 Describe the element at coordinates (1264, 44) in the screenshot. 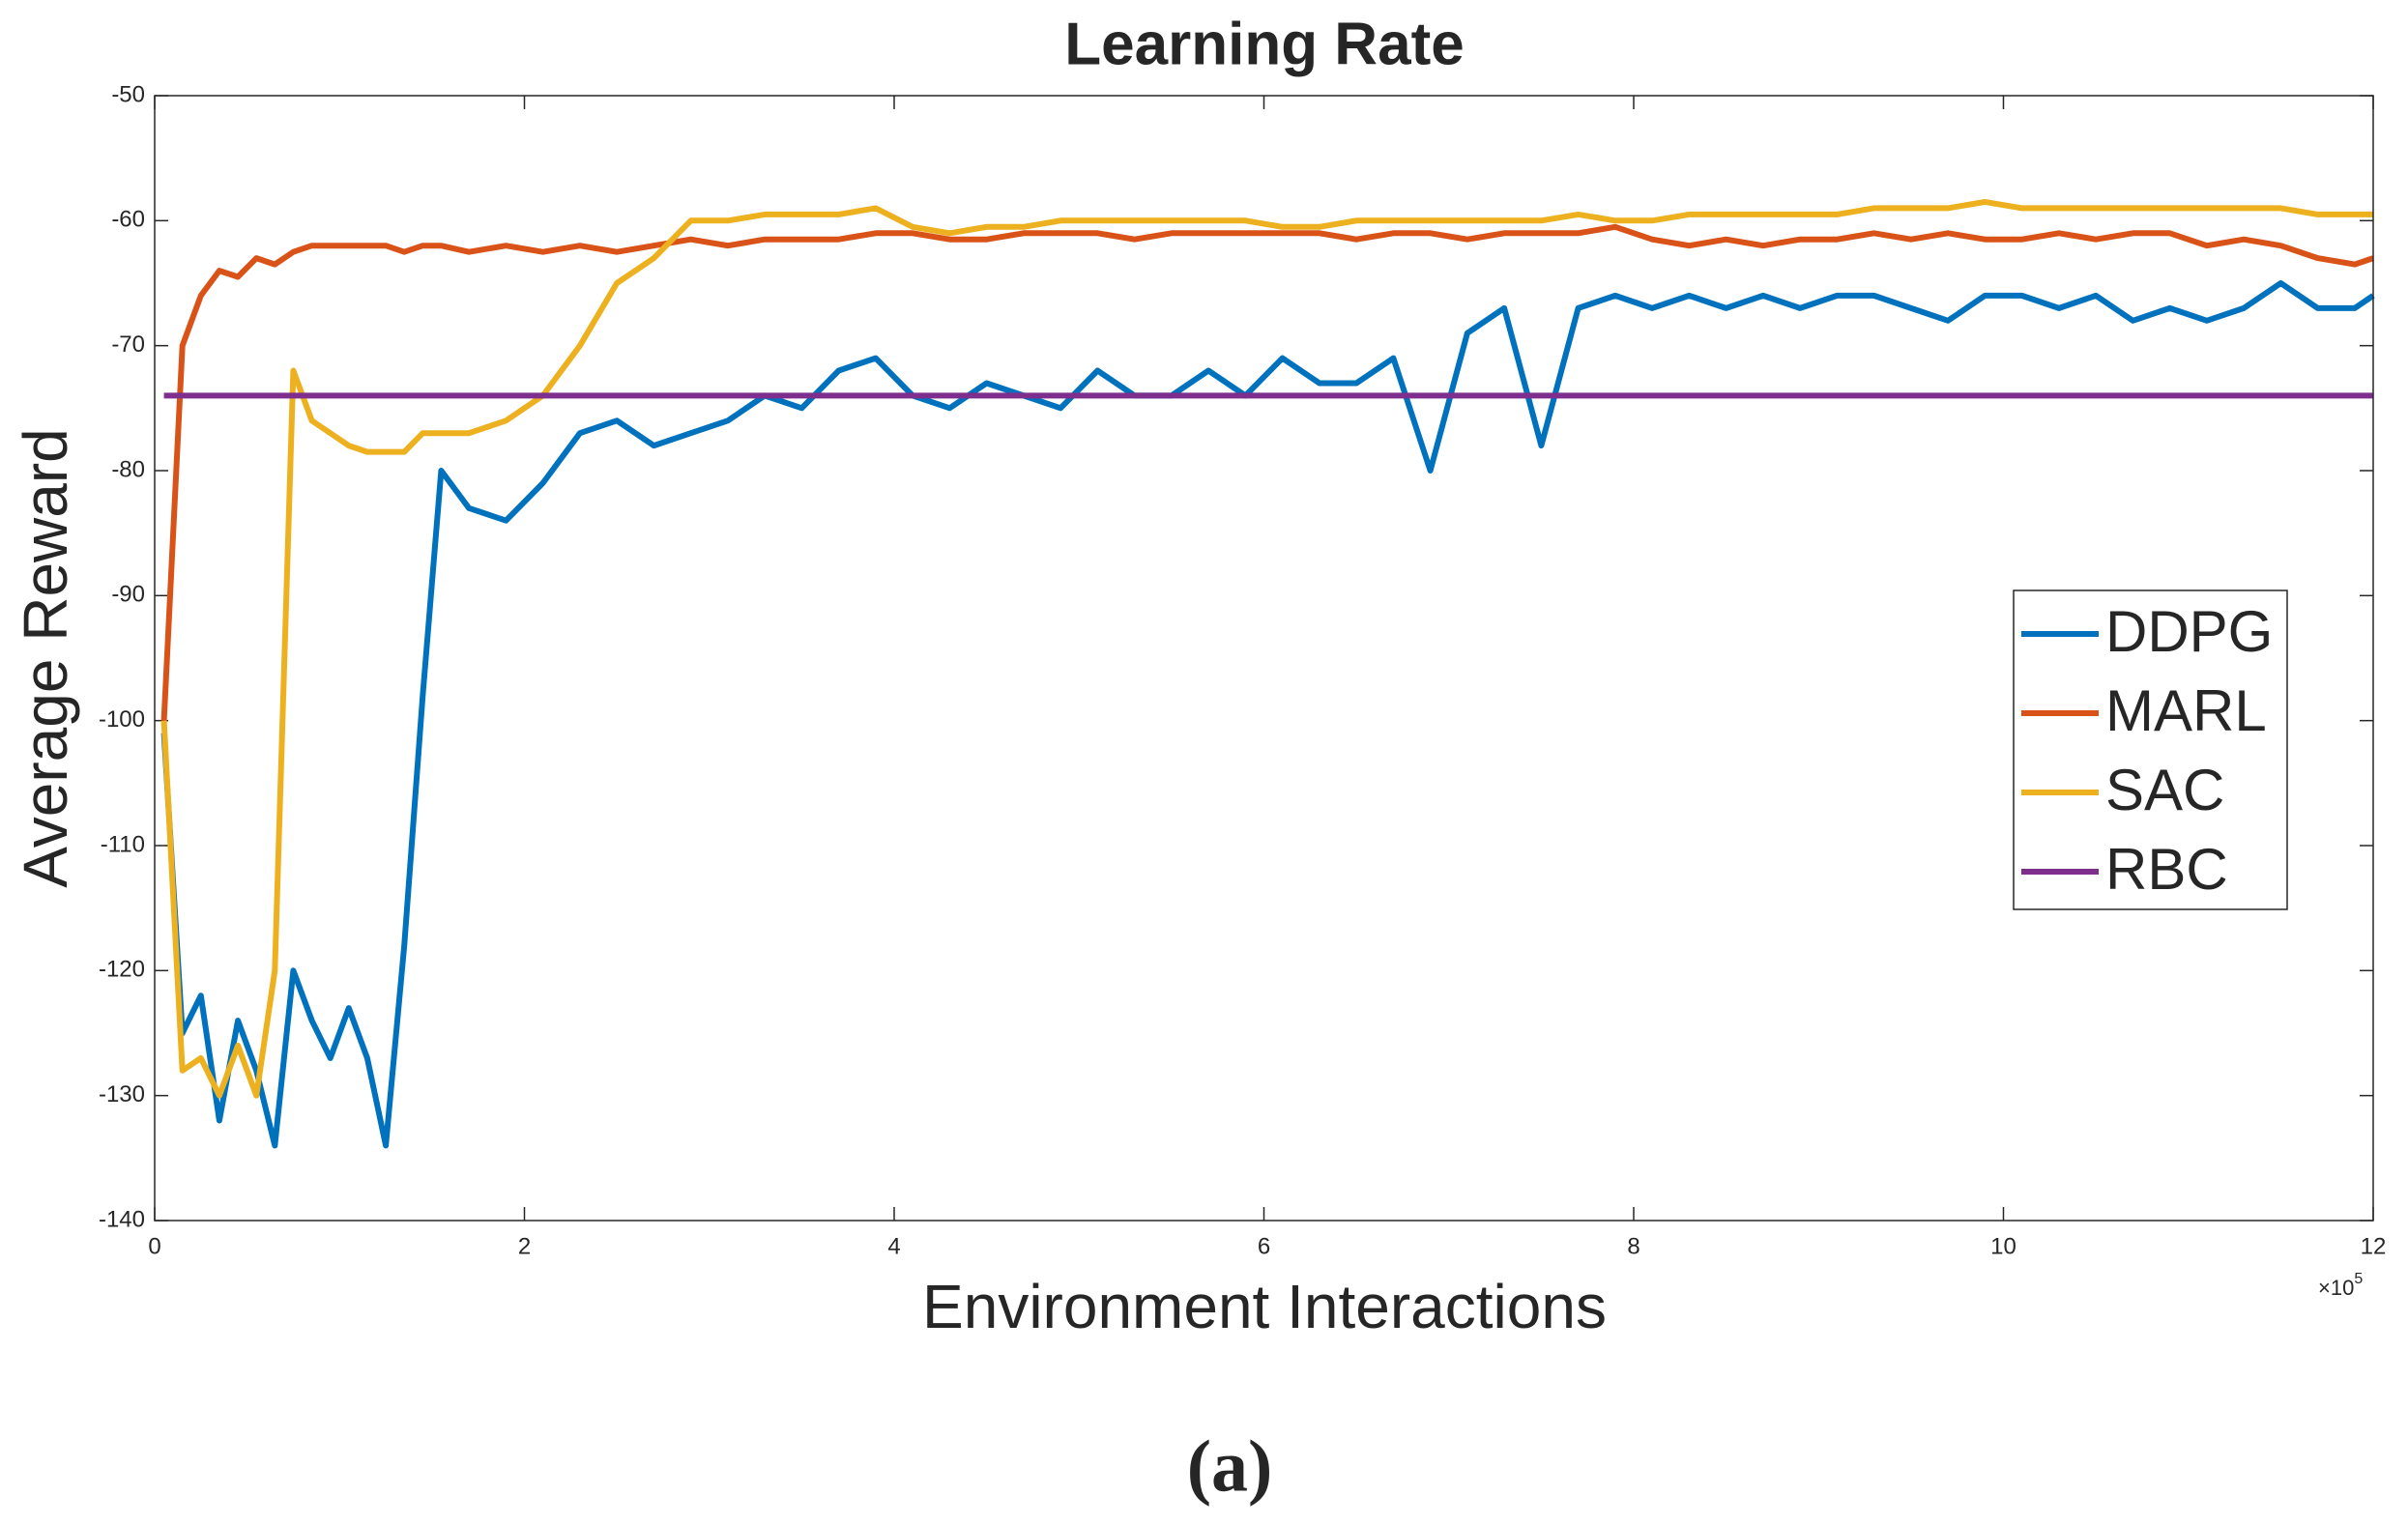

I see `chart-title: Learning Rate` at that location.